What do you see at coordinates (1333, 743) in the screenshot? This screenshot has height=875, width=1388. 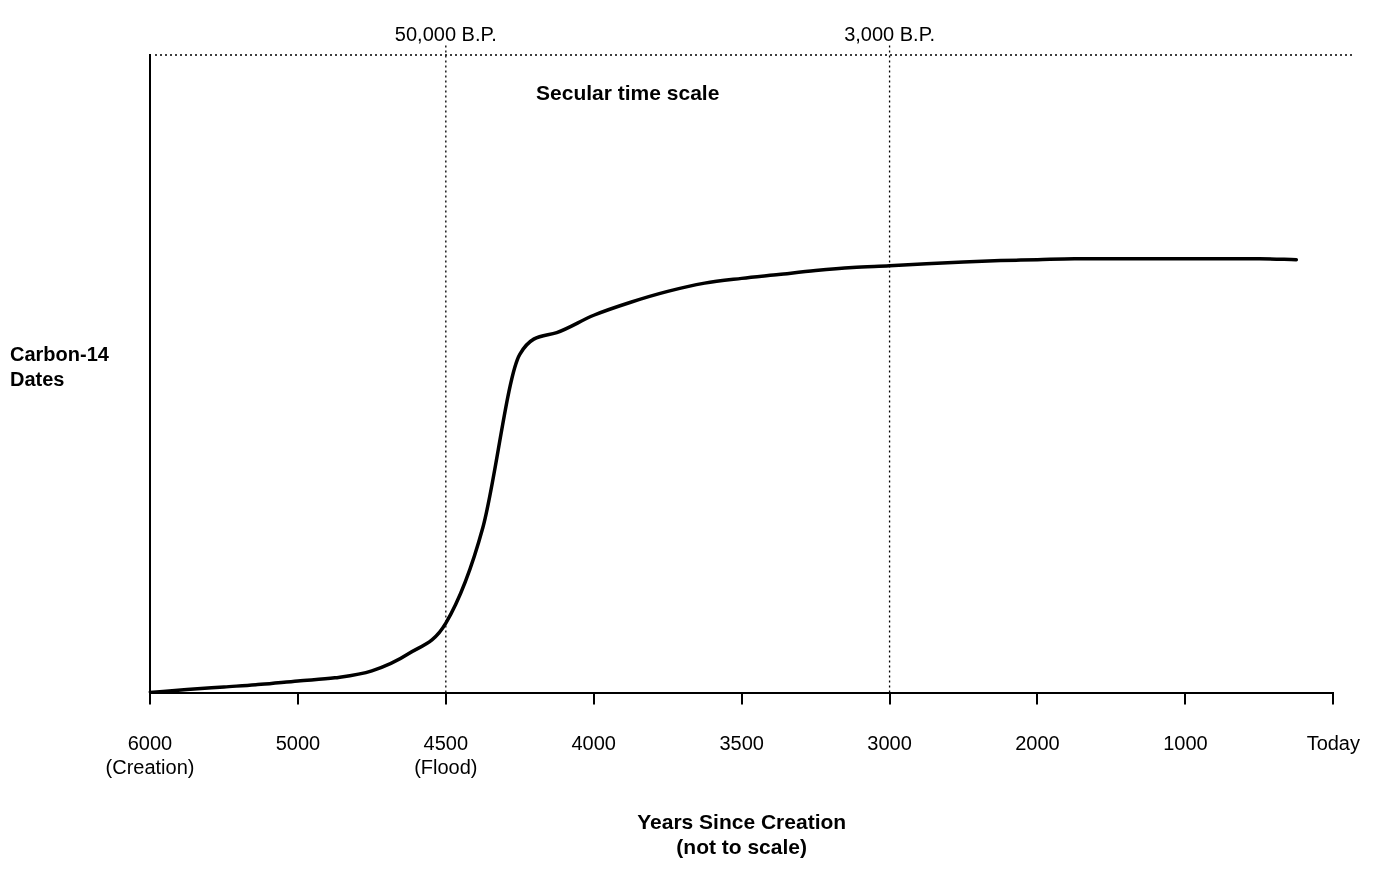 I see `x-tick-label: Today` at bounding box center [1333, 743].